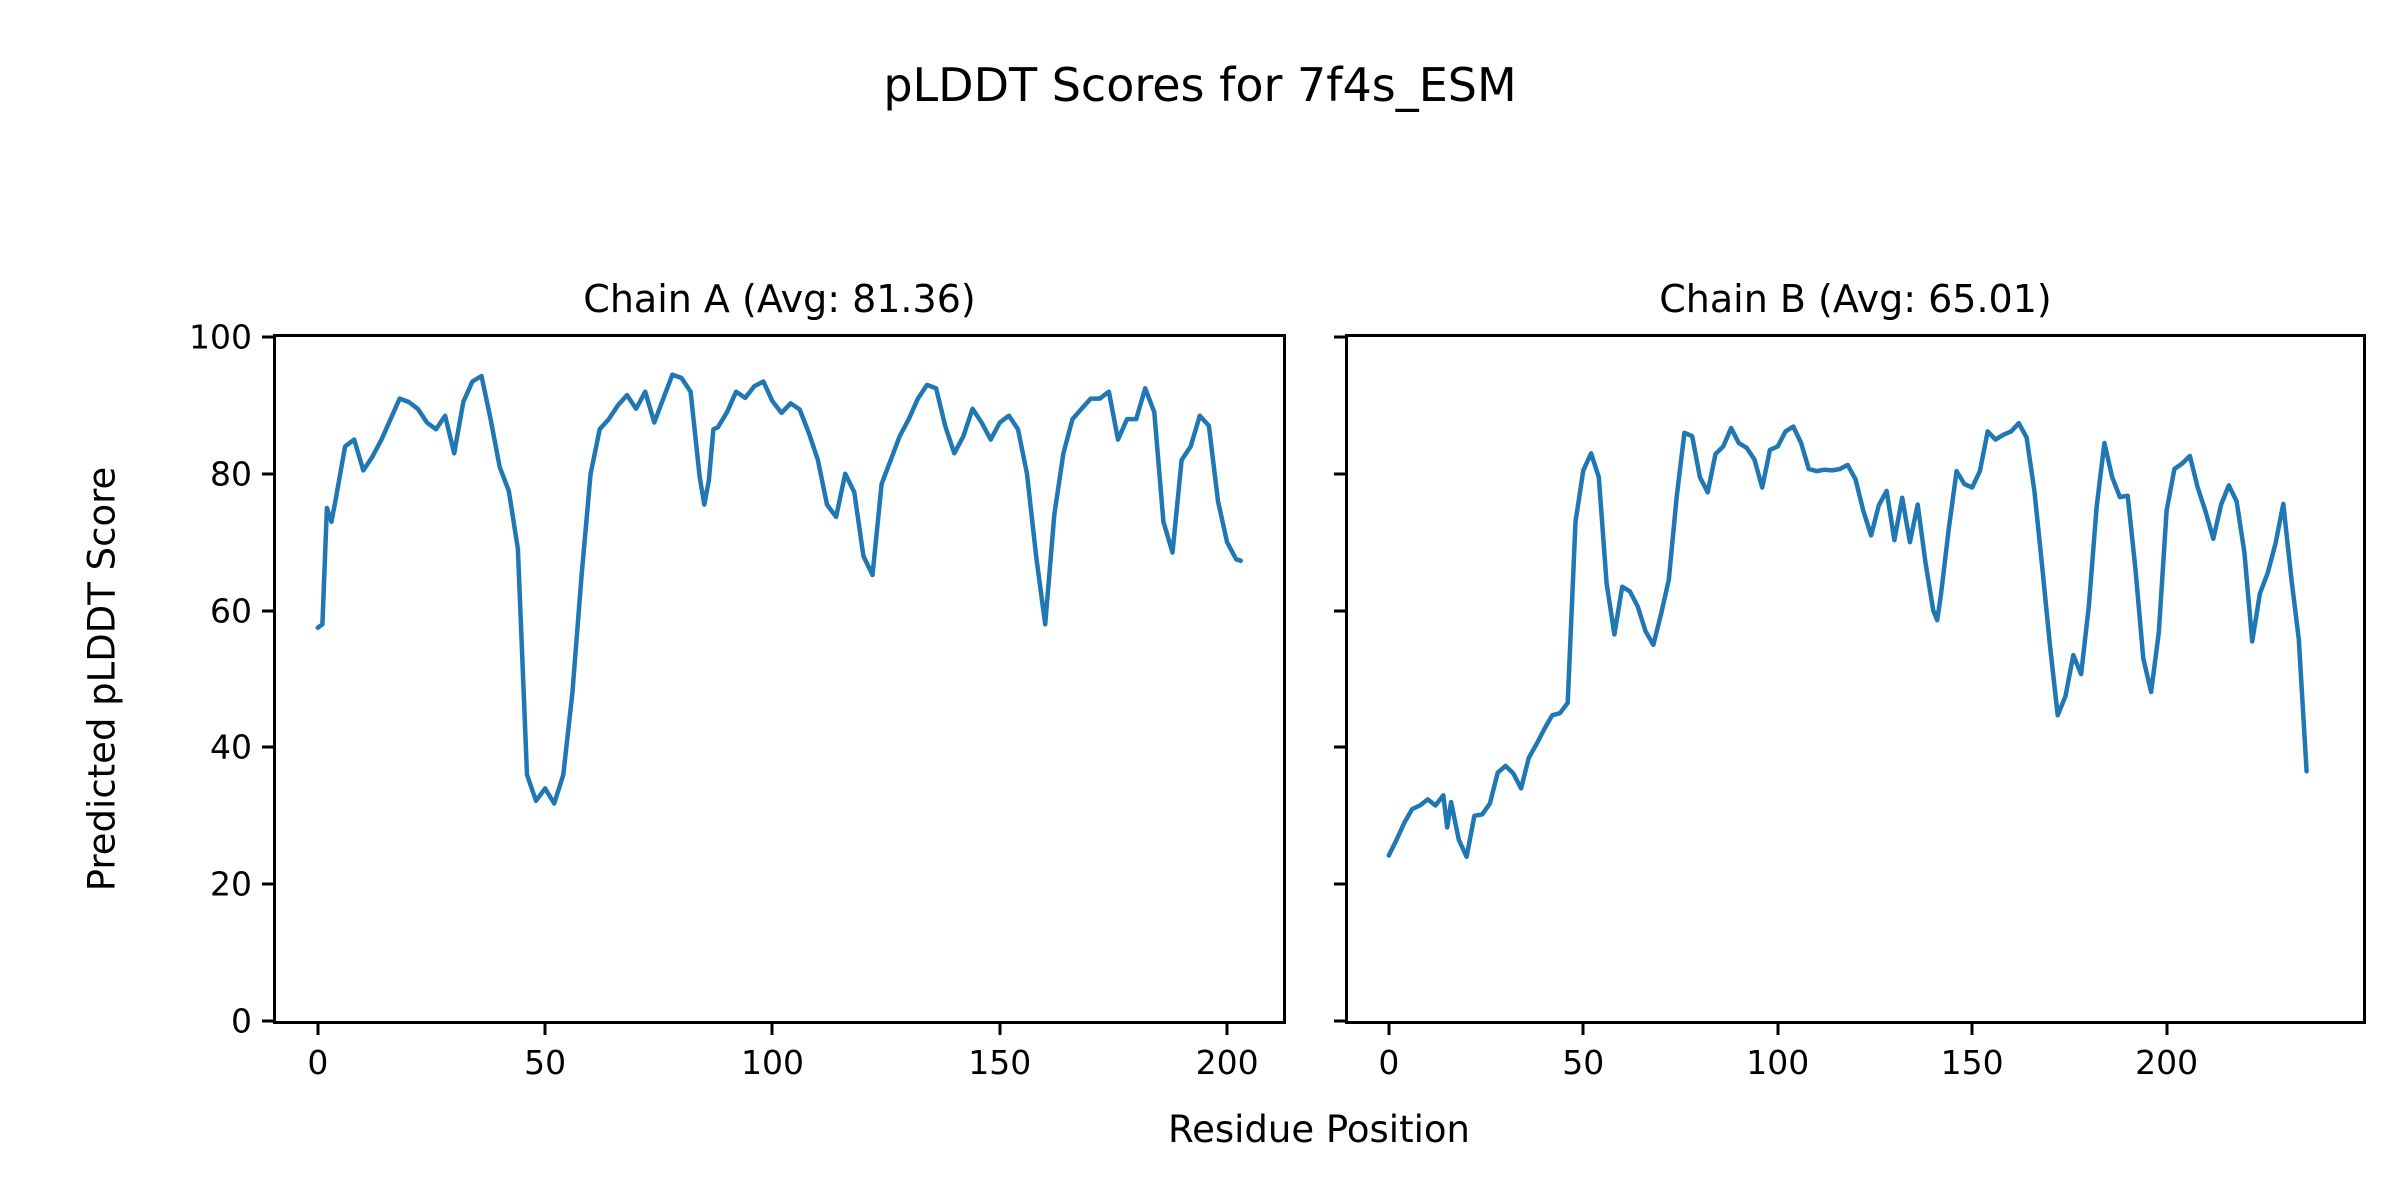  I want to click on chain-b-line-chart, so click(1847, 640).